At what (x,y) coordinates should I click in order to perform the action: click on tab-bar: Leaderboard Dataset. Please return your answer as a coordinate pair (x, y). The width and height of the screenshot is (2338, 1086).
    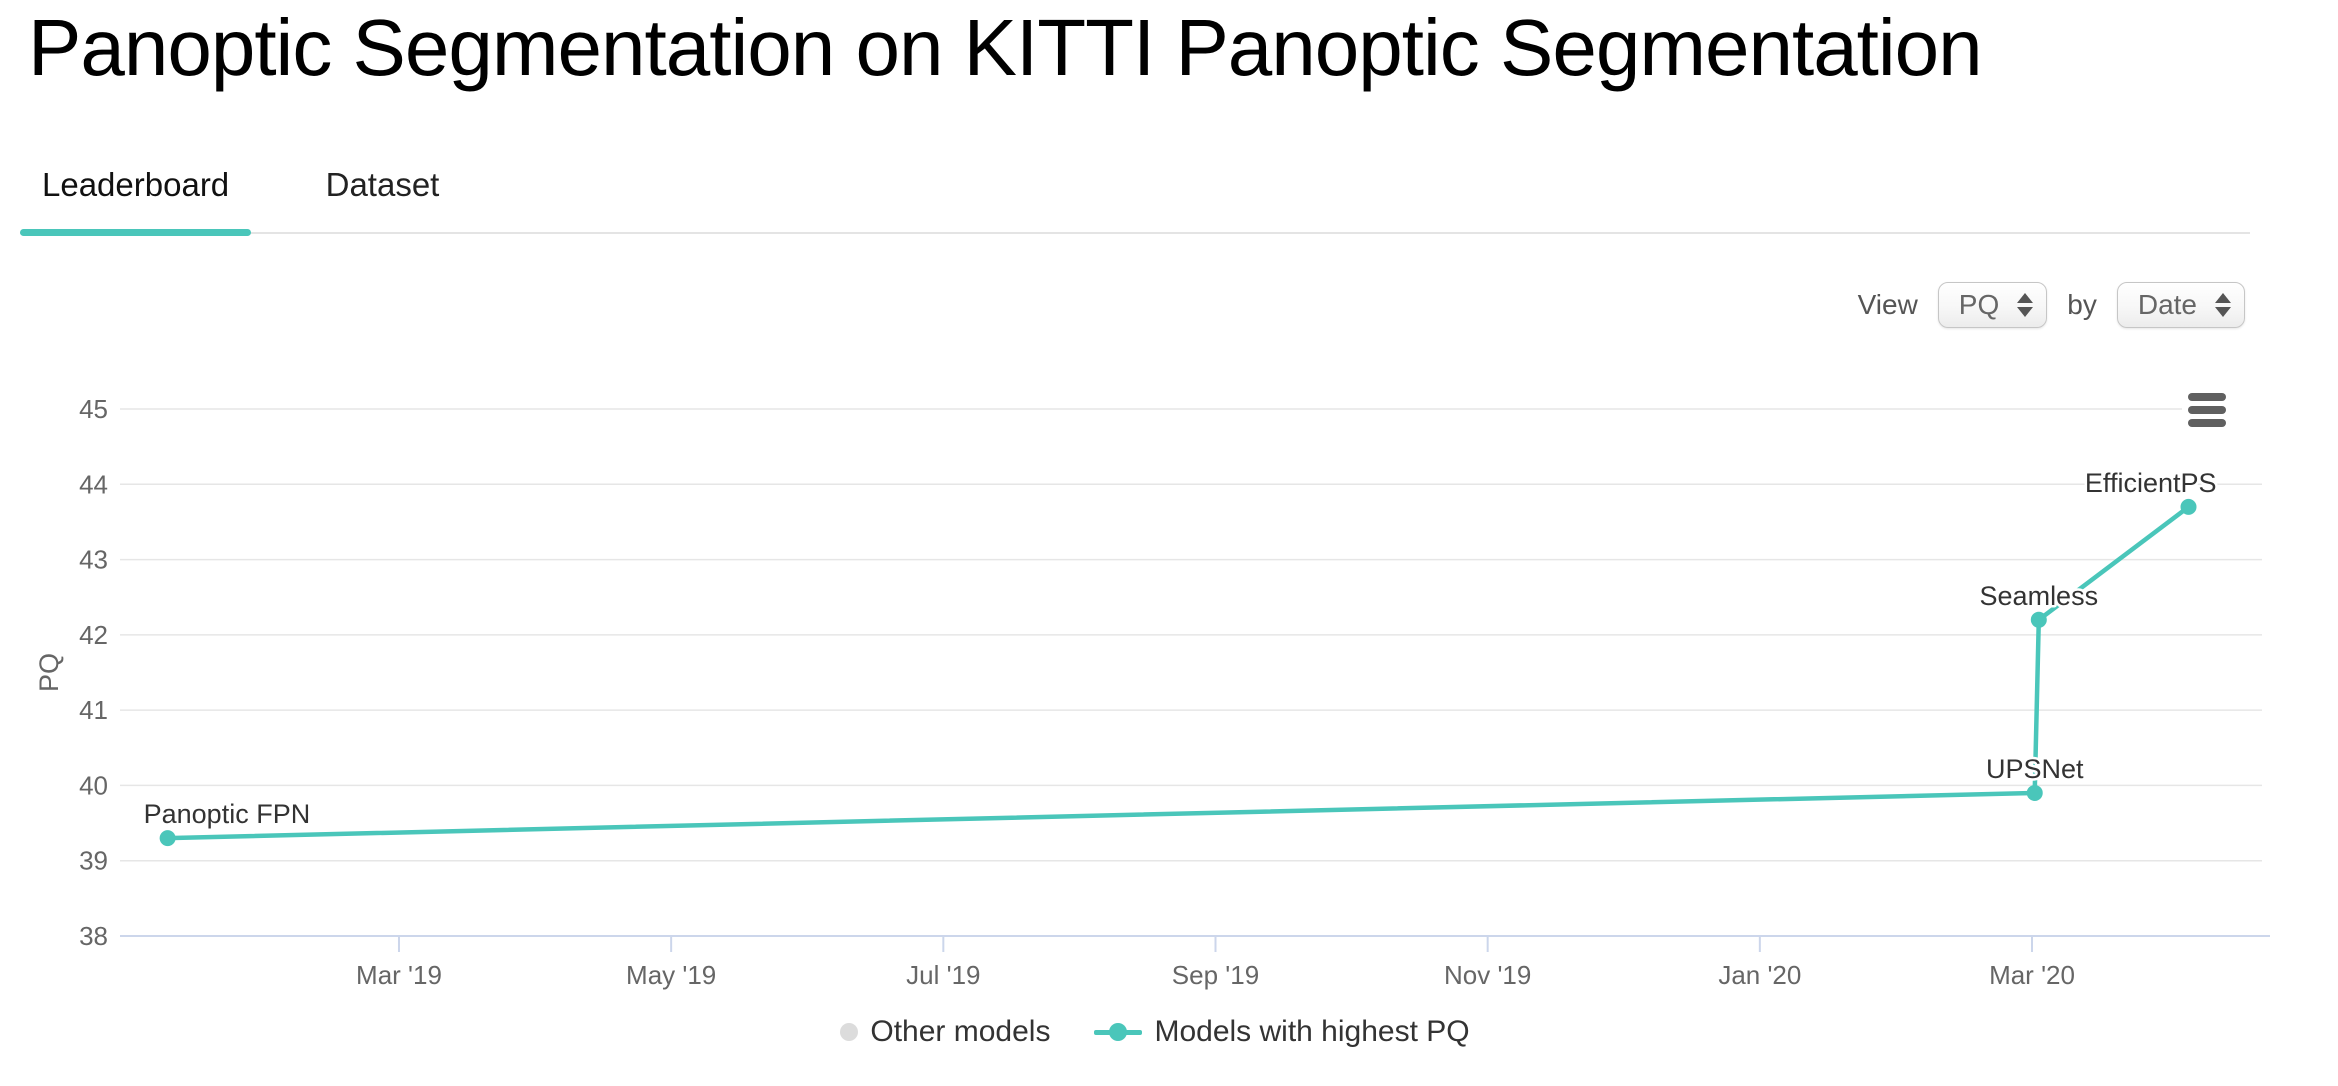
    Looking at the image, I should click on (1135, 187).